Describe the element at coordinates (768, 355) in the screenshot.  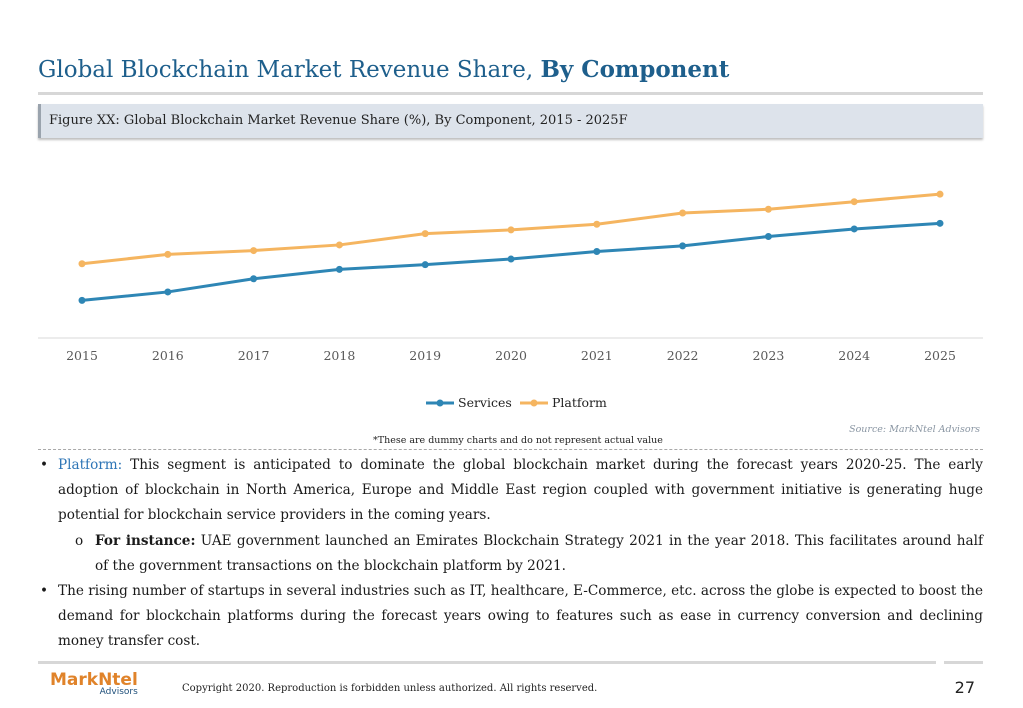
I see `x-tick-label: 2023` at that location.